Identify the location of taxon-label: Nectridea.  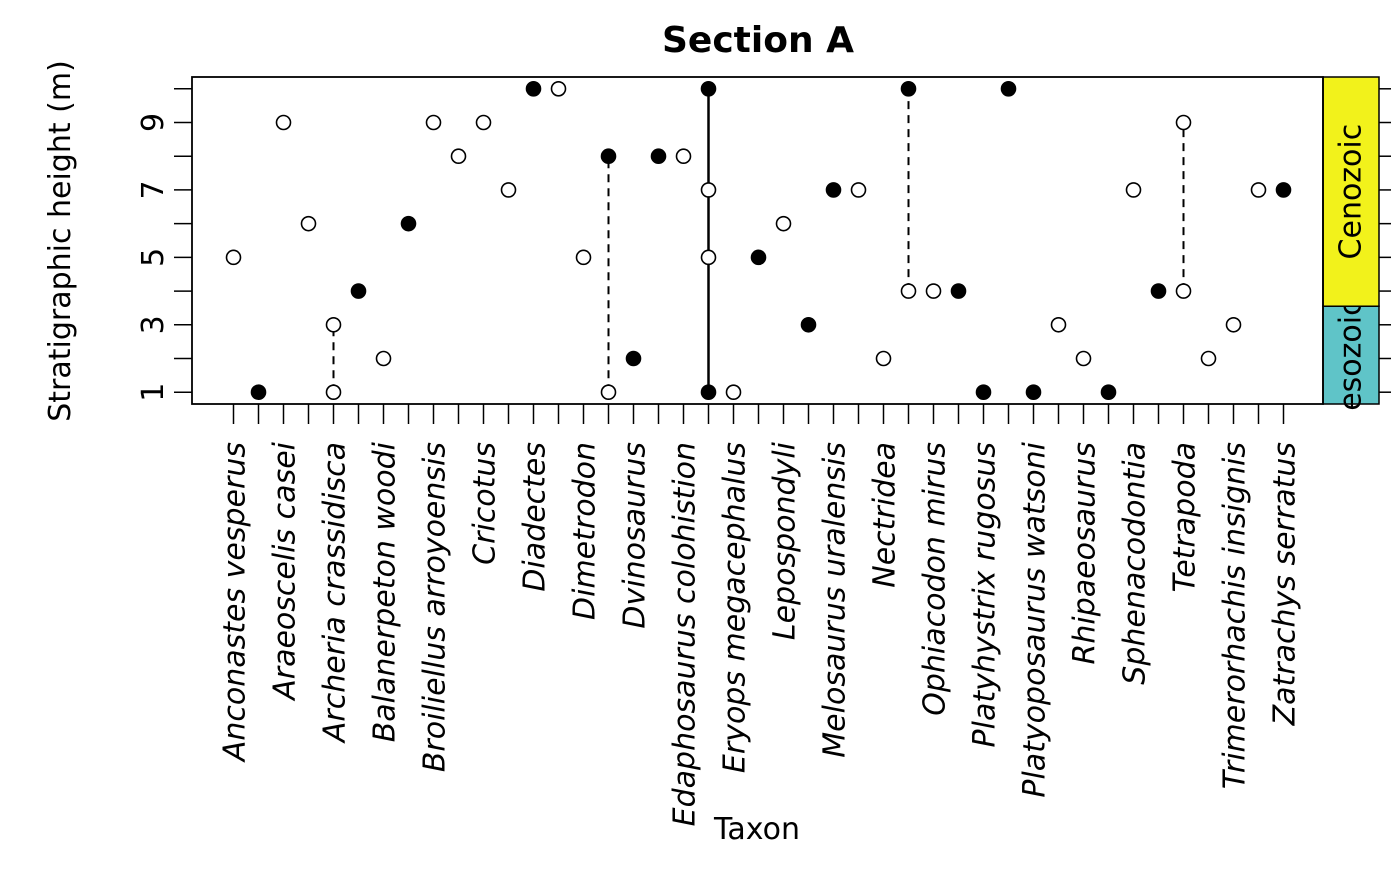
(885, 515).